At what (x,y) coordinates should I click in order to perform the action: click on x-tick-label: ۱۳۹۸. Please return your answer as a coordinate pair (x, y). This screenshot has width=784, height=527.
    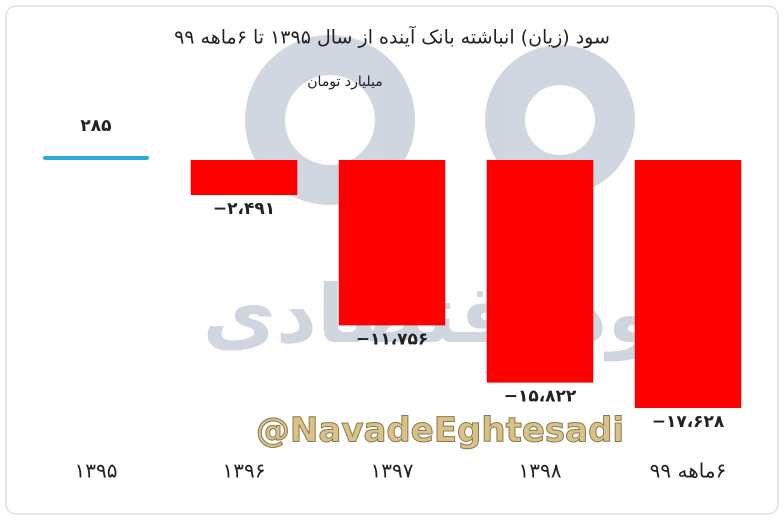
    Looking at the image, I should click on (540, 471).